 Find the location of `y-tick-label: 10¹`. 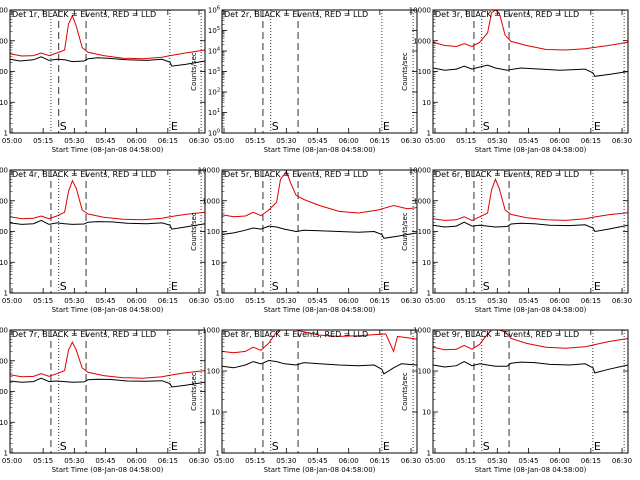

y-tick-label: 10¹ is located at coordinates (214, 112).